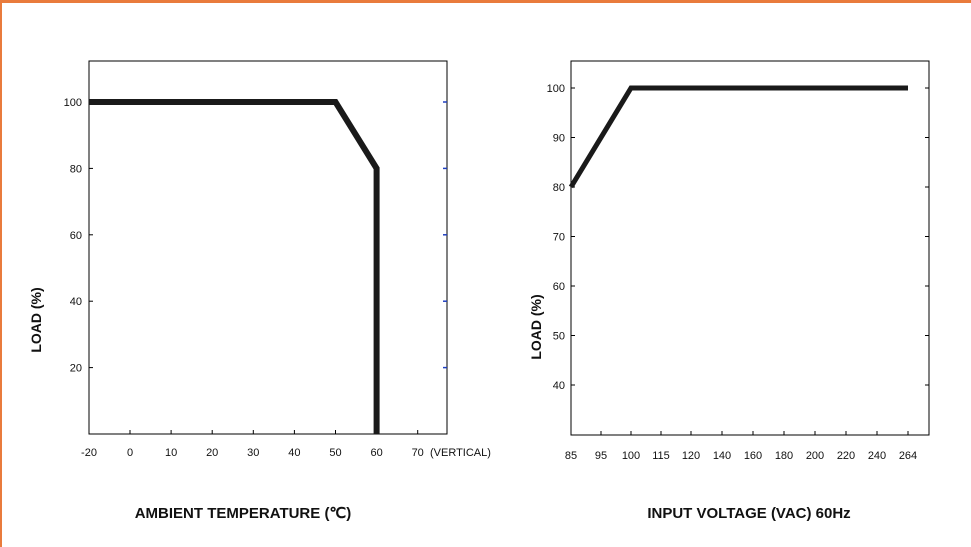 Image resolution: width=971 pixels, height=547 pixels. Describe the element at coordinates (243, 513) in the screenshot. I see `chart1-x-axis-label: AMBIENT TEMPERATURE (℃)` at that location.